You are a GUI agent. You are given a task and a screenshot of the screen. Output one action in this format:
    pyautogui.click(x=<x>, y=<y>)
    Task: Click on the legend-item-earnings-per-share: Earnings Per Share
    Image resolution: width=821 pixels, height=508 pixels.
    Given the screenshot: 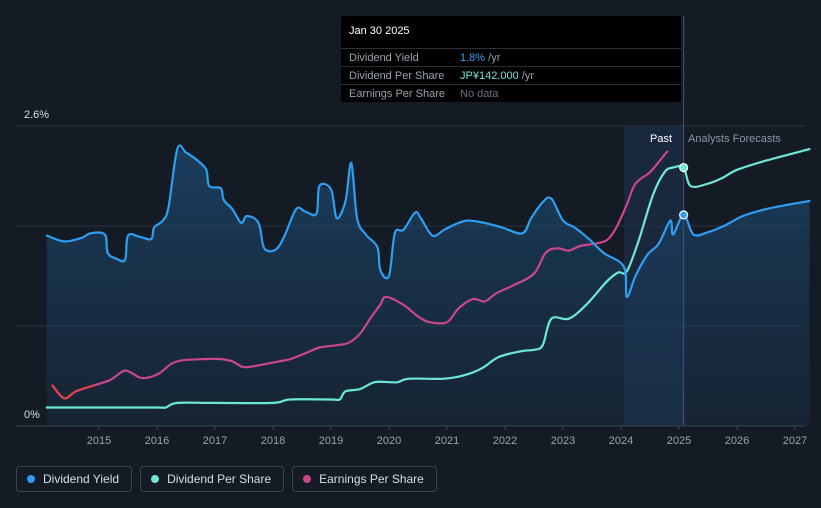 What is the action you would take?
    pyautogui.click(x=364, y=479)
    